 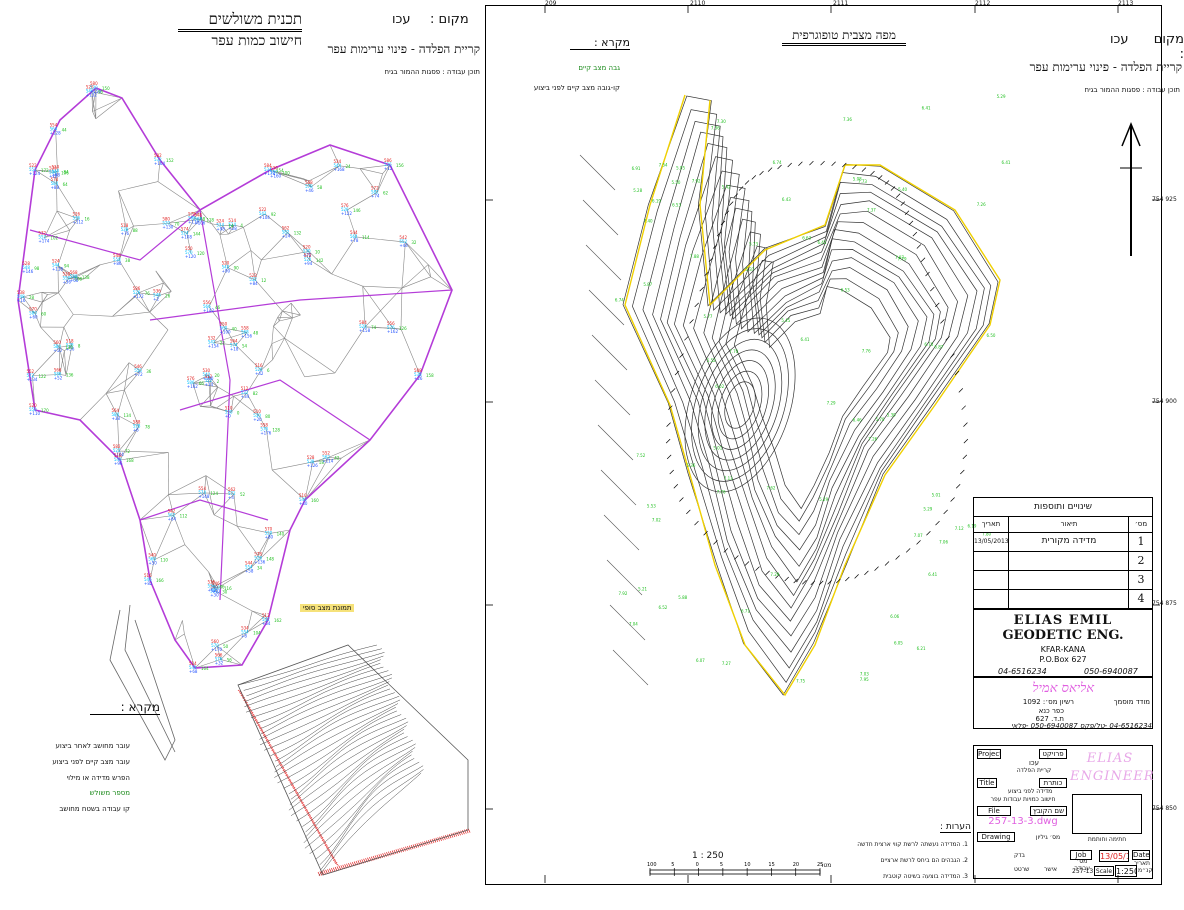 I want to click on svg-text: 570, so click(x=269, y=528).